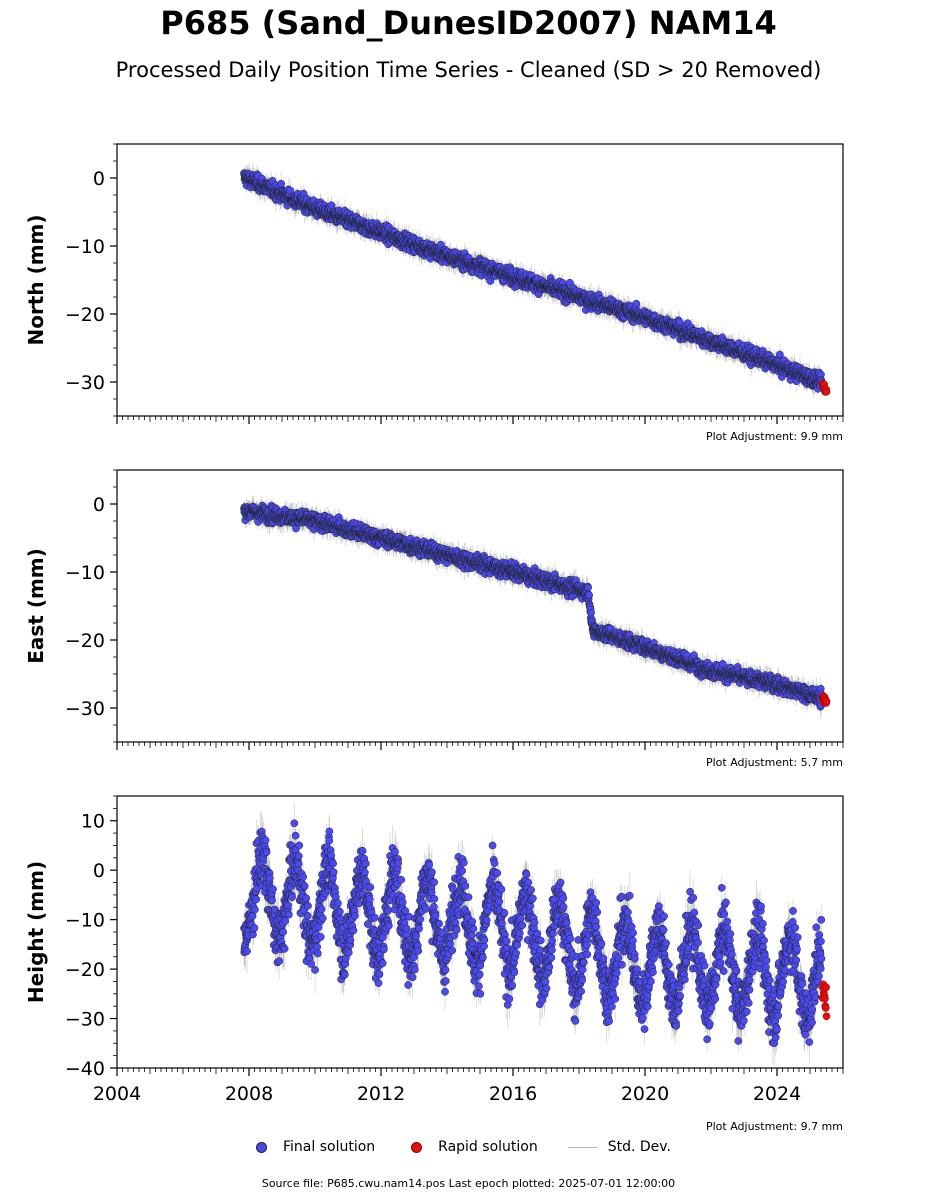  Describe the element at coordinates (36, 279) in the screenshot. I see `y-axis-label: North (mm)` at that location.